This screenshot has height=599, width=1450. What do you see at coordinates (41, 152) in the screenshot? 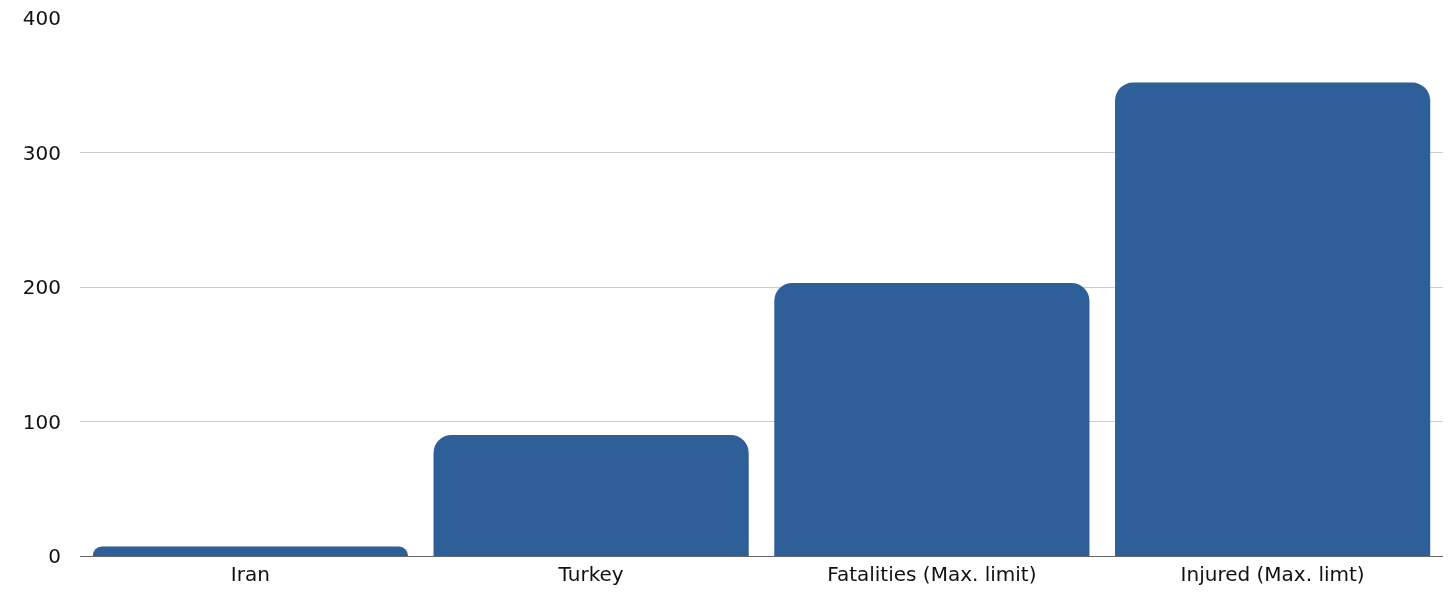
I see `y-tick-label: 300` at bounding box center [41, 152].